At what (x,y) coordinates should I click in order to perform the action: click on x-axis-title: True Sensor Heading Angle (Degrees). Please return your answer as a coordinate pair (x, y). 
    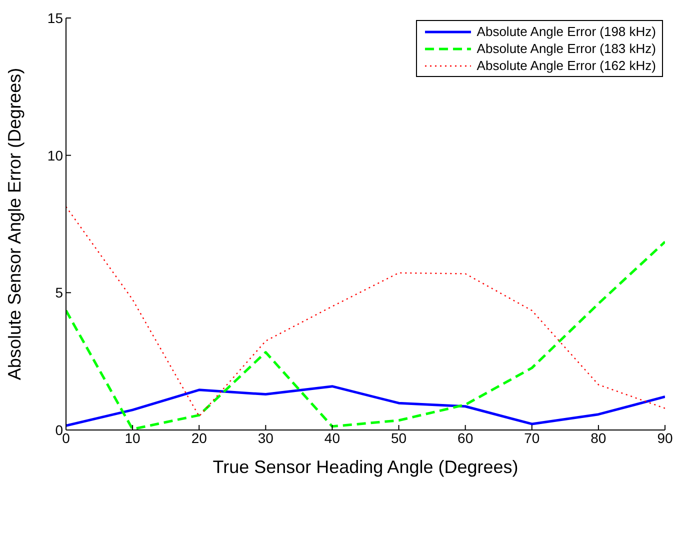
    Looking at the image, I should click on (365, 467).